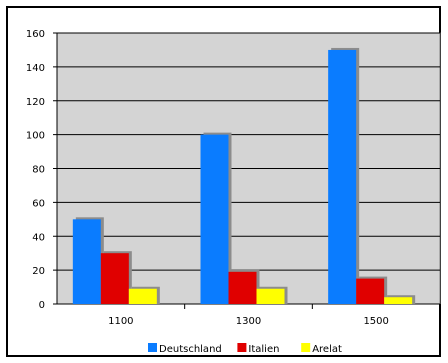  What do you see at coordinates (42, 305) in the screenshot?
I see `y-tick-label: 0` at bounding box center [42, 305].